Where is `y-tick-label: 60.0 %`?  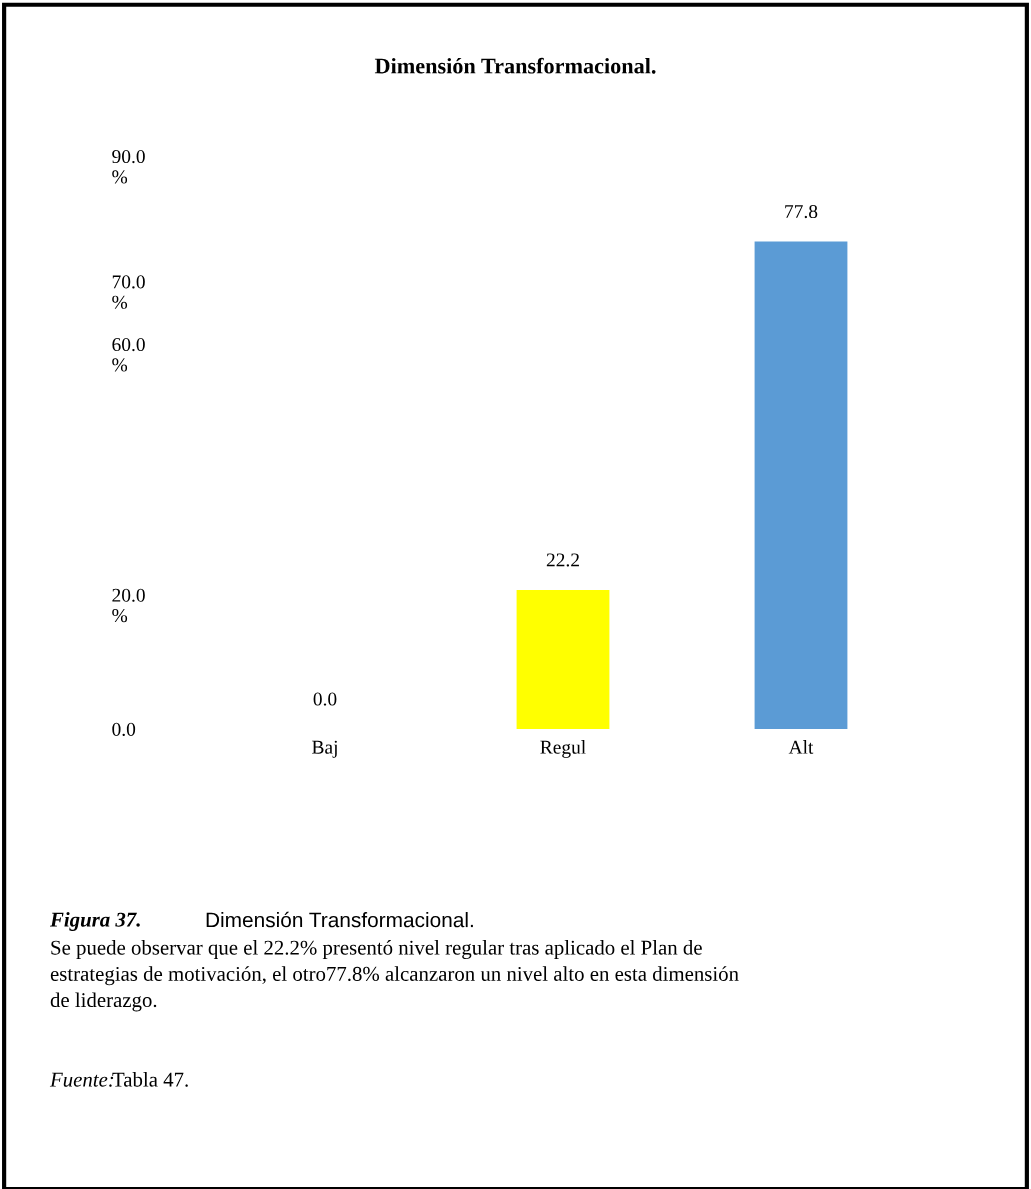 y-tick-label: 60.0 % is located at coordinates (128, 355).